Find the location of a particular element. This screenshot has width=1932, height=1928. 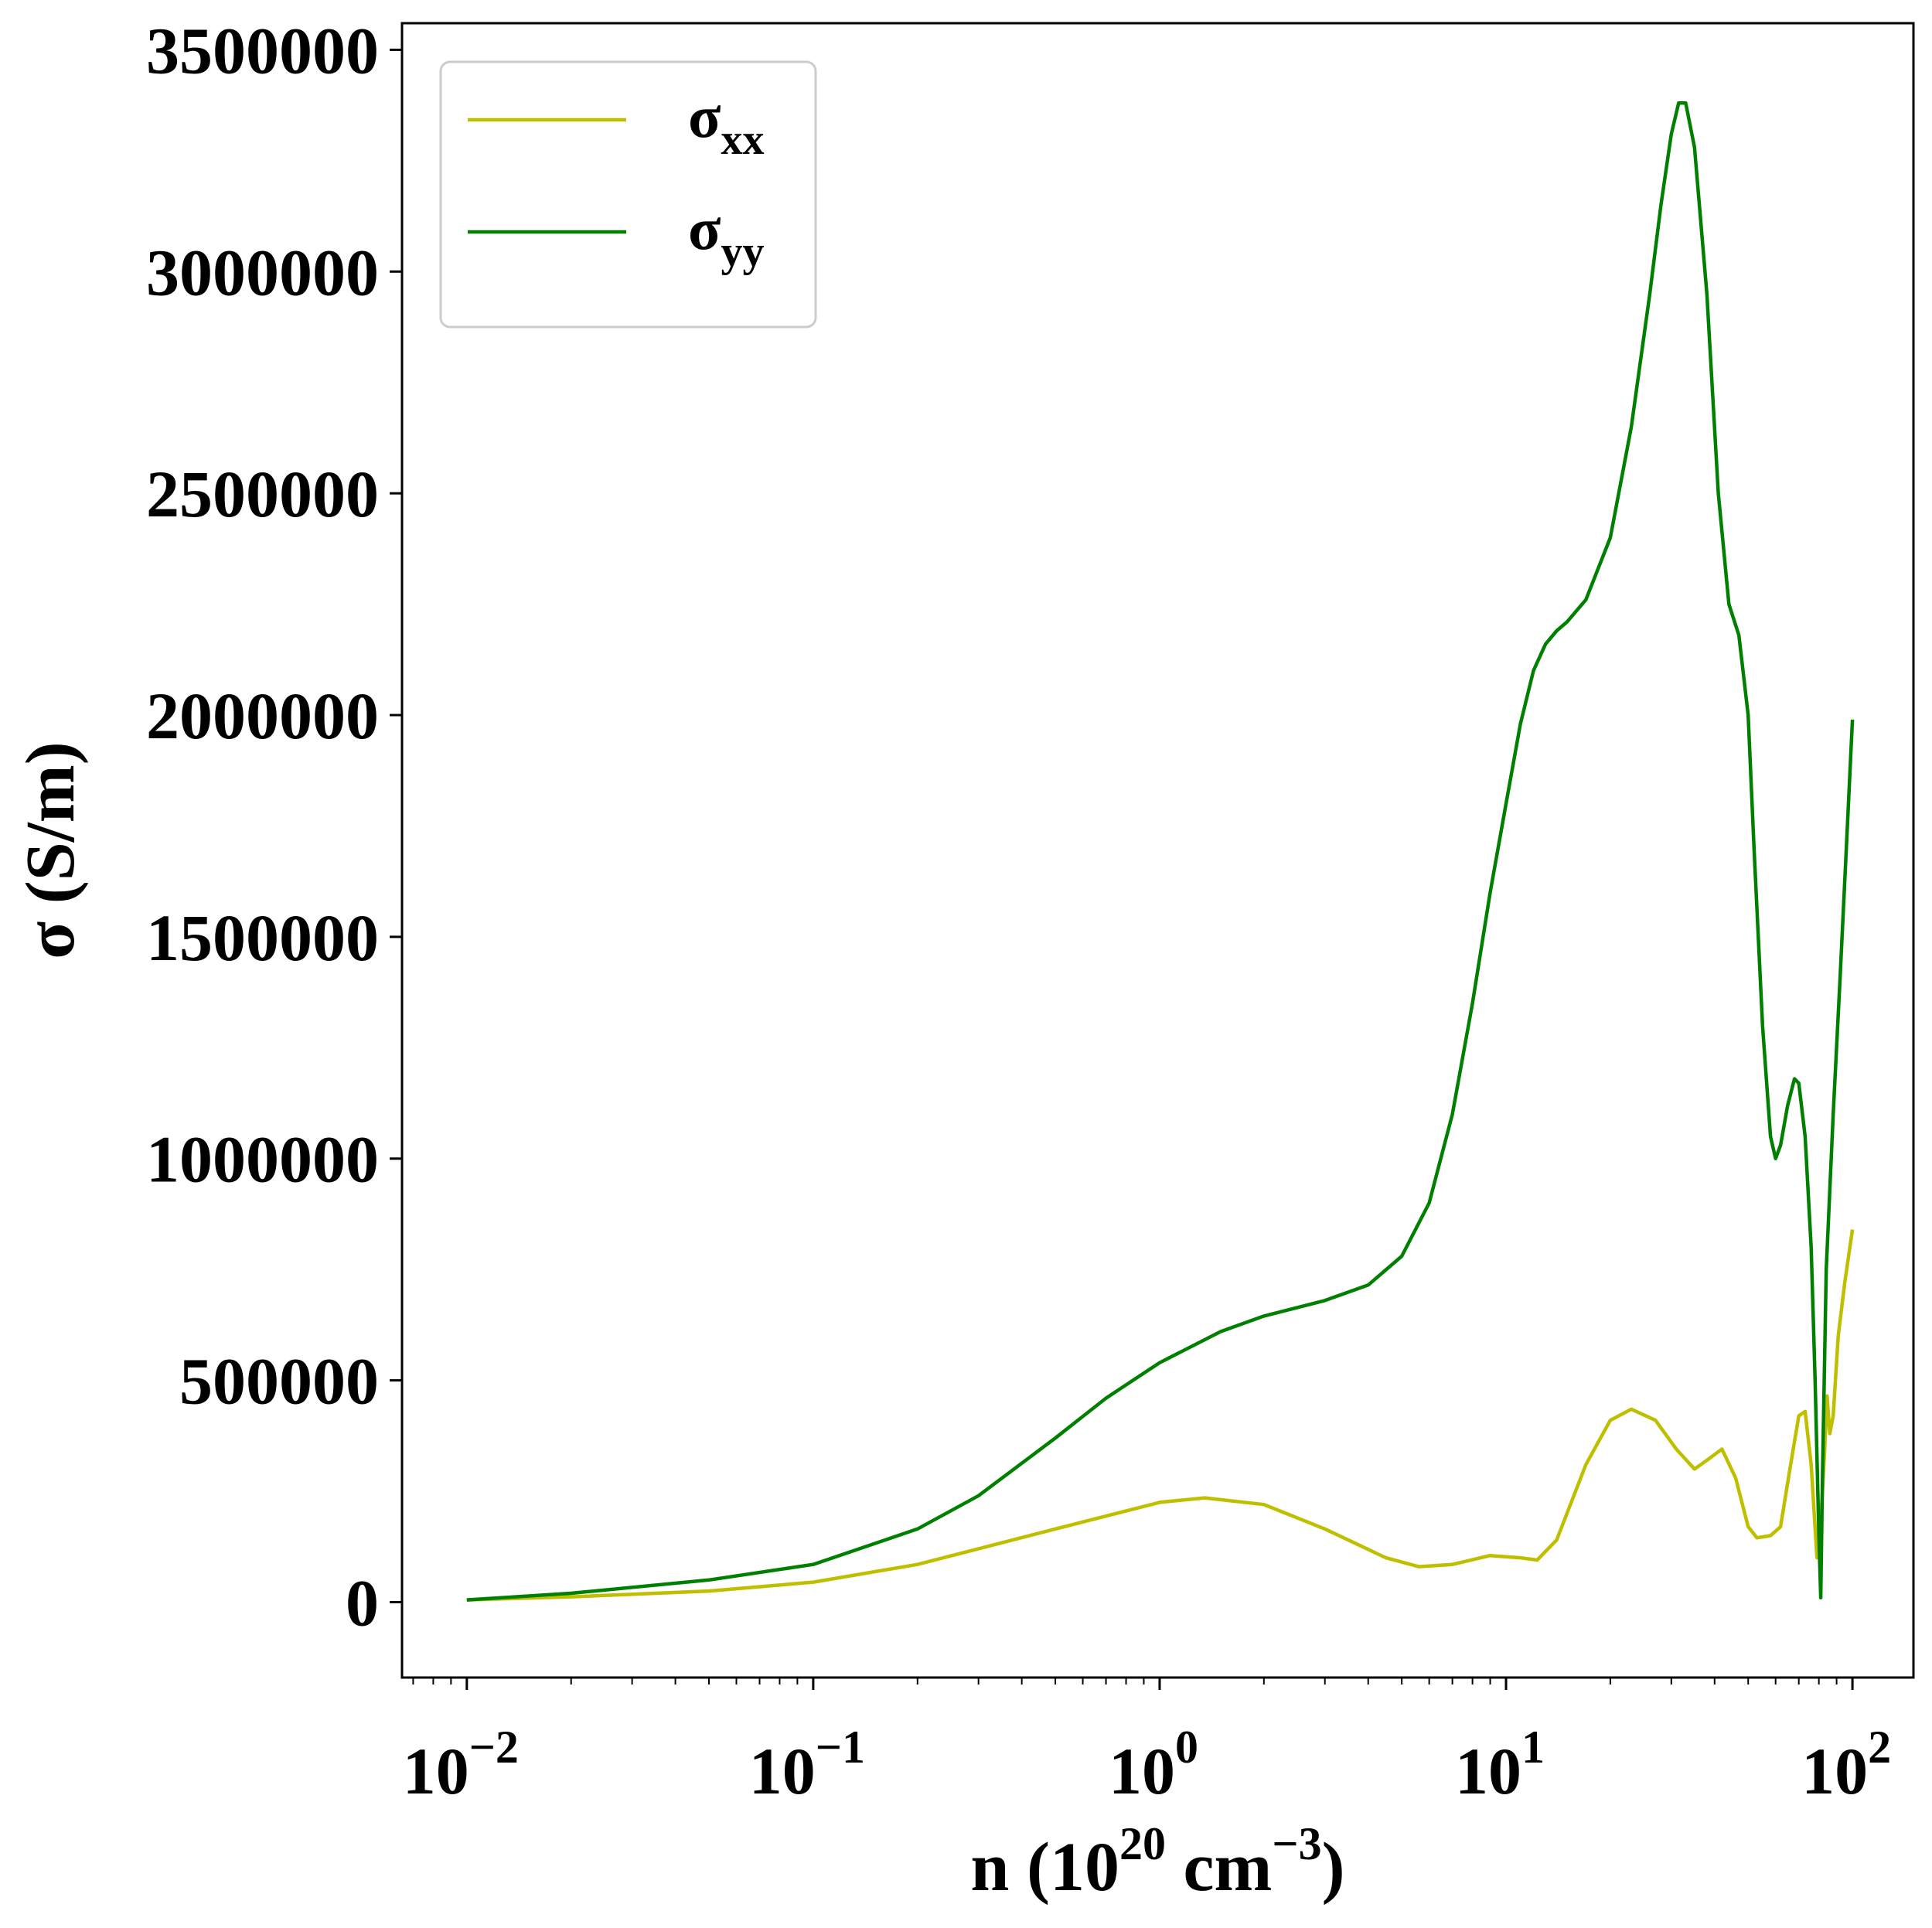

y-tick-label: 1500000 is located at coordinates (262, 938).